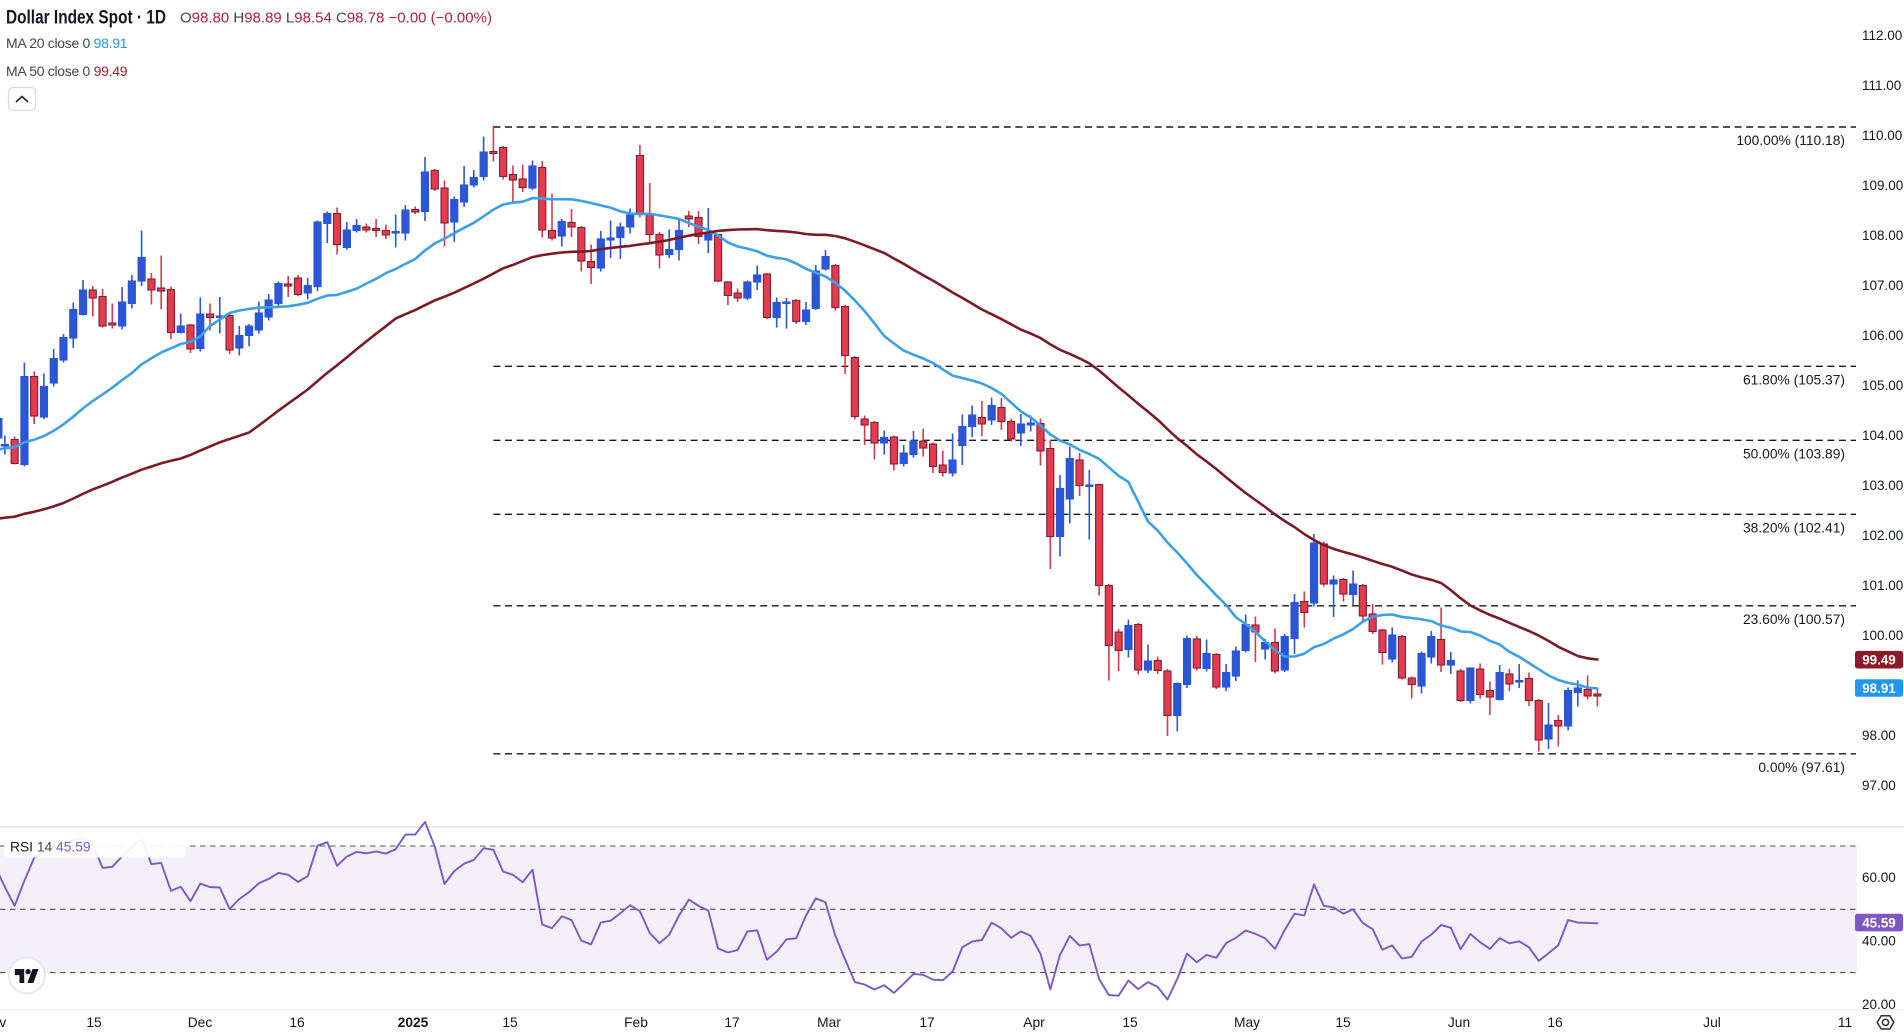  What do you see at coordinates (86, 17) in the screenshot?
I see `svg-text: Dollar Index Spot · 1D` at bounding box center [86, 17].